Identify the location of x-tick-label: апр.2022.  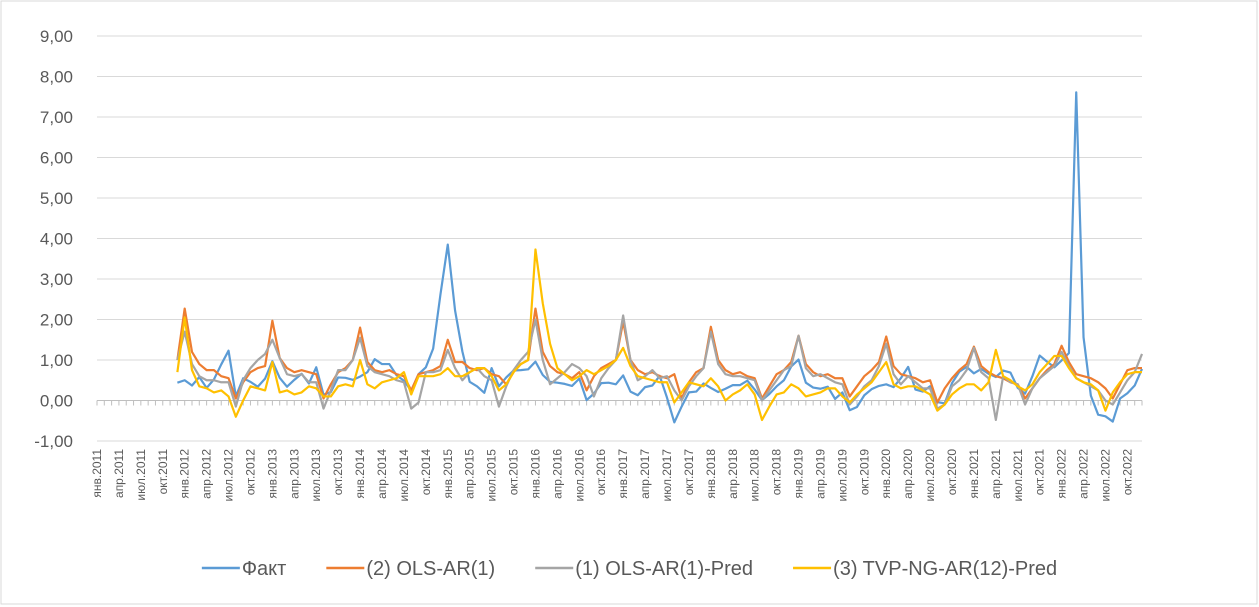
(1084, 474).